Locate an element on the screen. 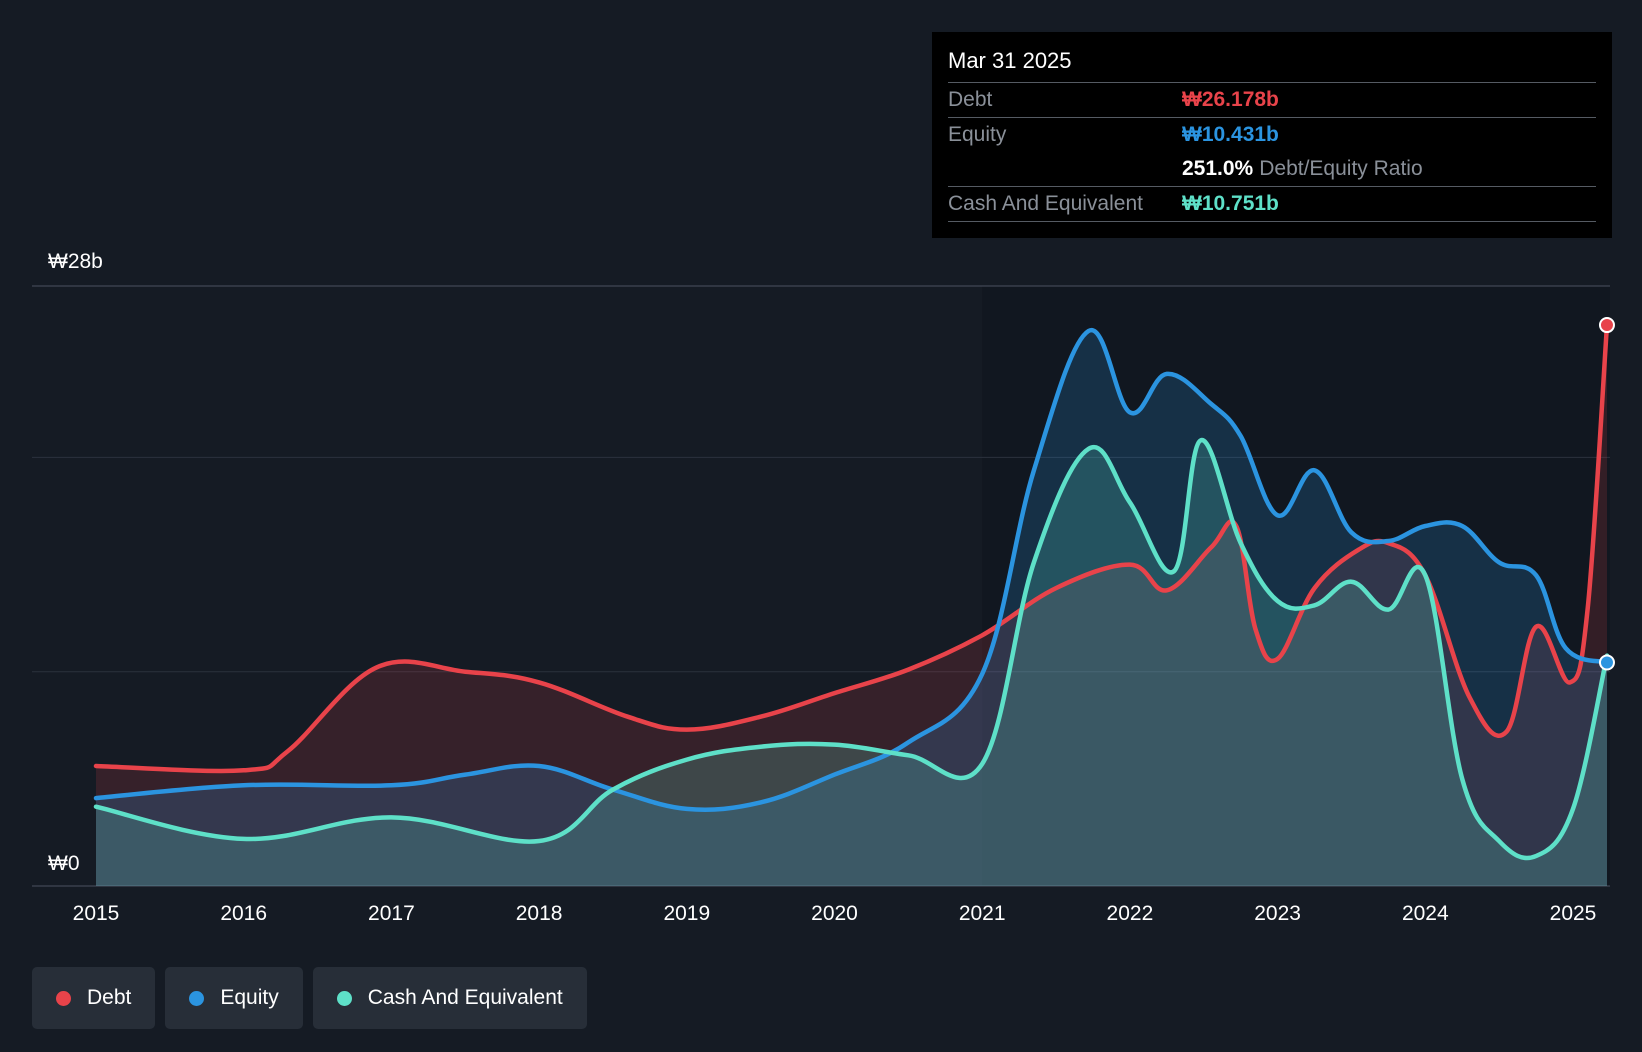 The image size is (1642, 1052). legend-debt-label: Debt is located at coordinates (109, 997).